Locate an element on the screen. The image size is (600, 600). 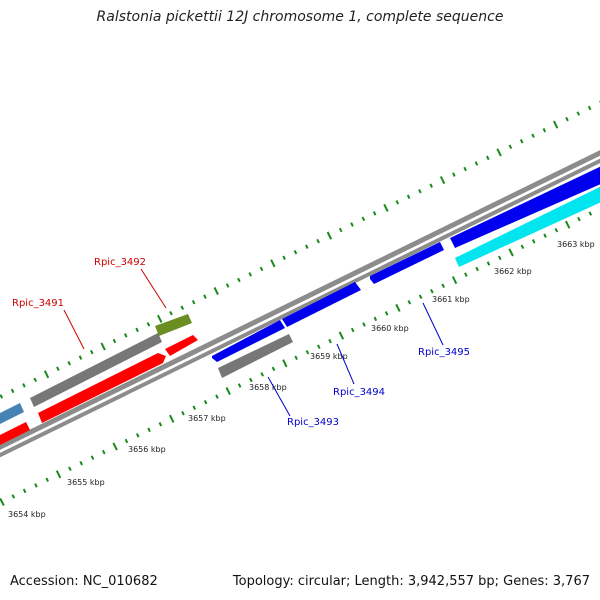
gene-label-rpic-3492: Rpic_3492 is located at coordinates (120, 262).